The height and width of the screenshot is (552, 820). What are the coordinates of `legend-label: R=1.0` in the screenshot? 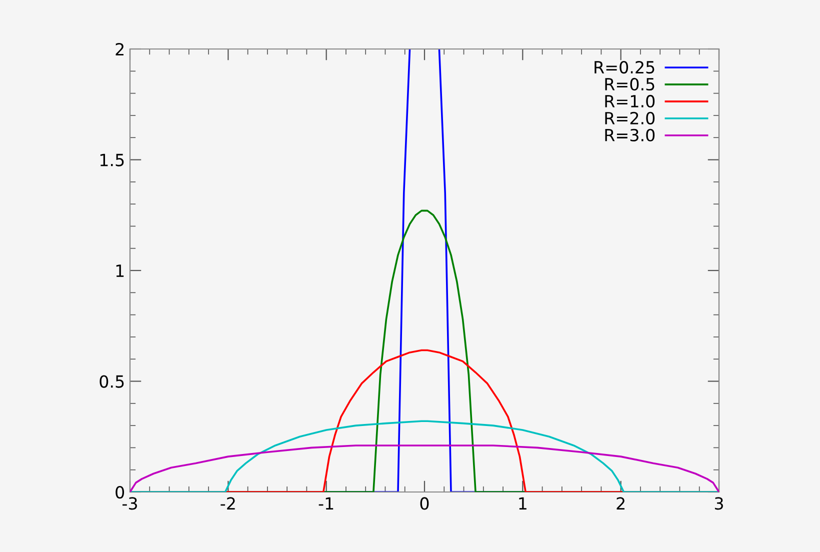 It's located at (630, 101).